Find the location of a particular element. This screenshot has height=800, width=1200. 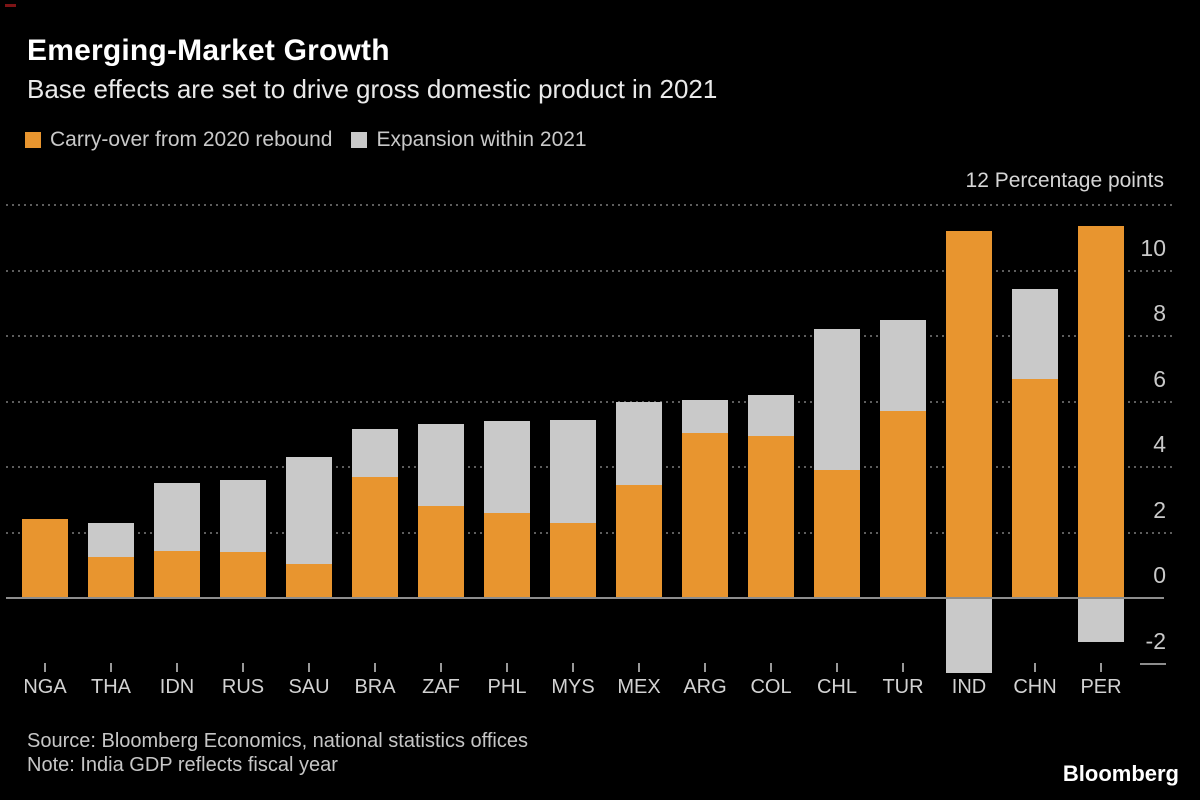

y-tick-label-10: 10 is located at coordinates (1153, 247).